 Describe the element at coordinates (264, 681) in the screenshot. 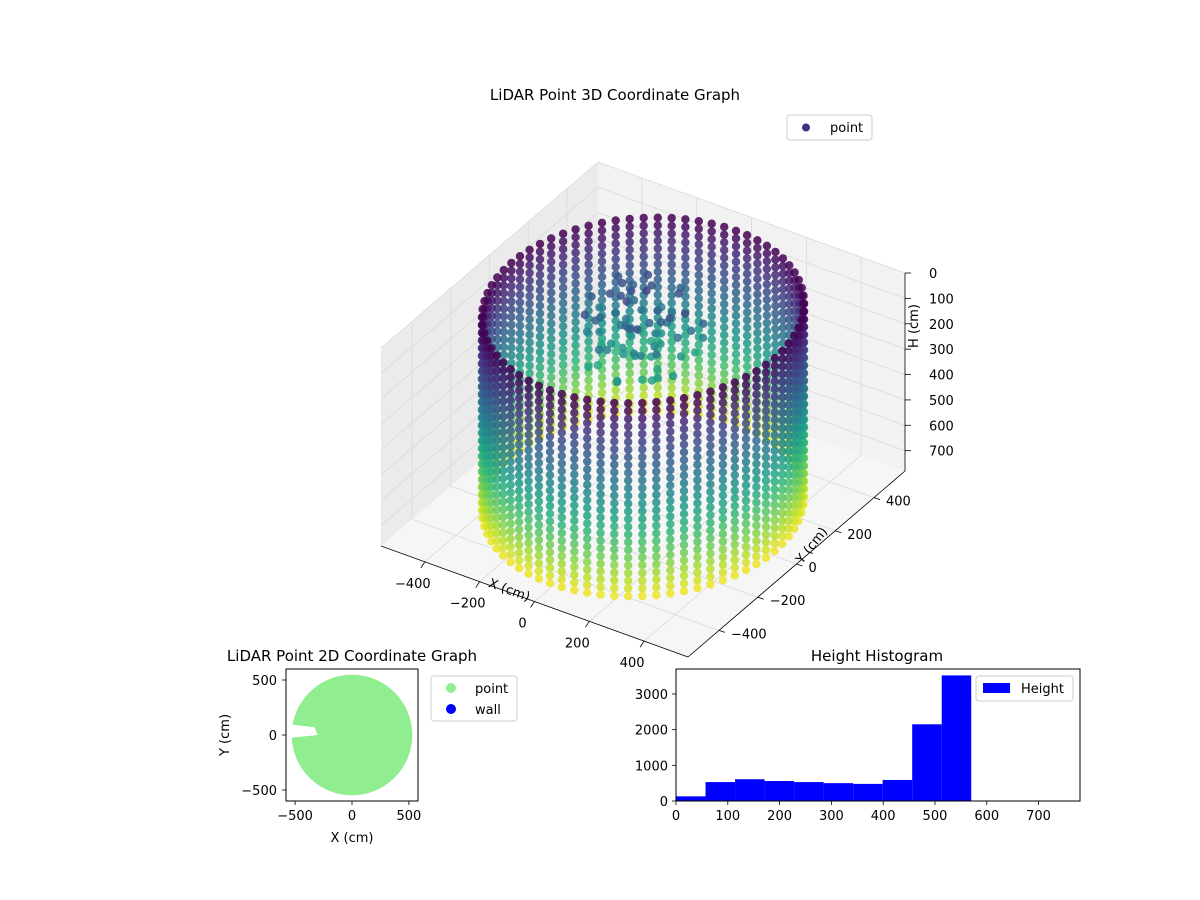

I see `y-tick-label: 500` at that location.